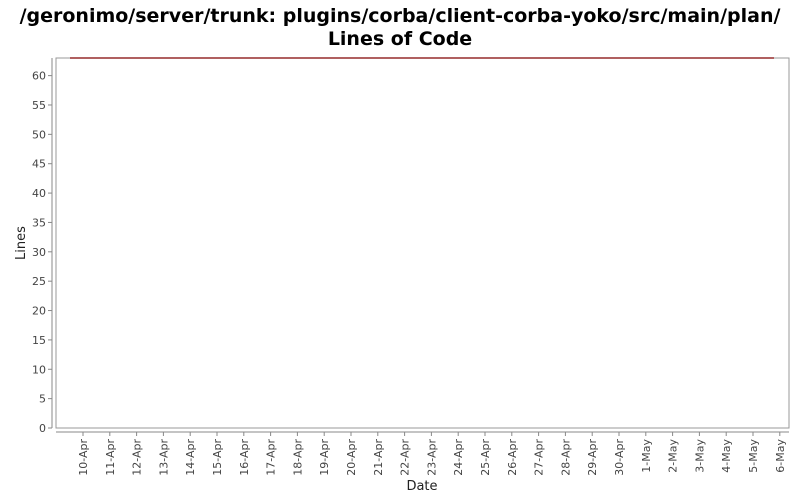 The image size is (800, 500). I want to click on y-axis: 0 5 10 15 20 25 30 35 40 45 50 55 60, so click(42, 246).